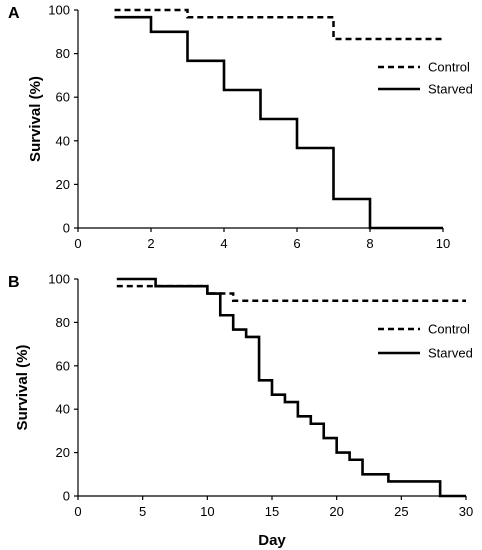 The width and height of the screenshot is (482, 550). Describe the element at coordinates (14, 13) in the screenshot. I see `panel-label: A` at that location.